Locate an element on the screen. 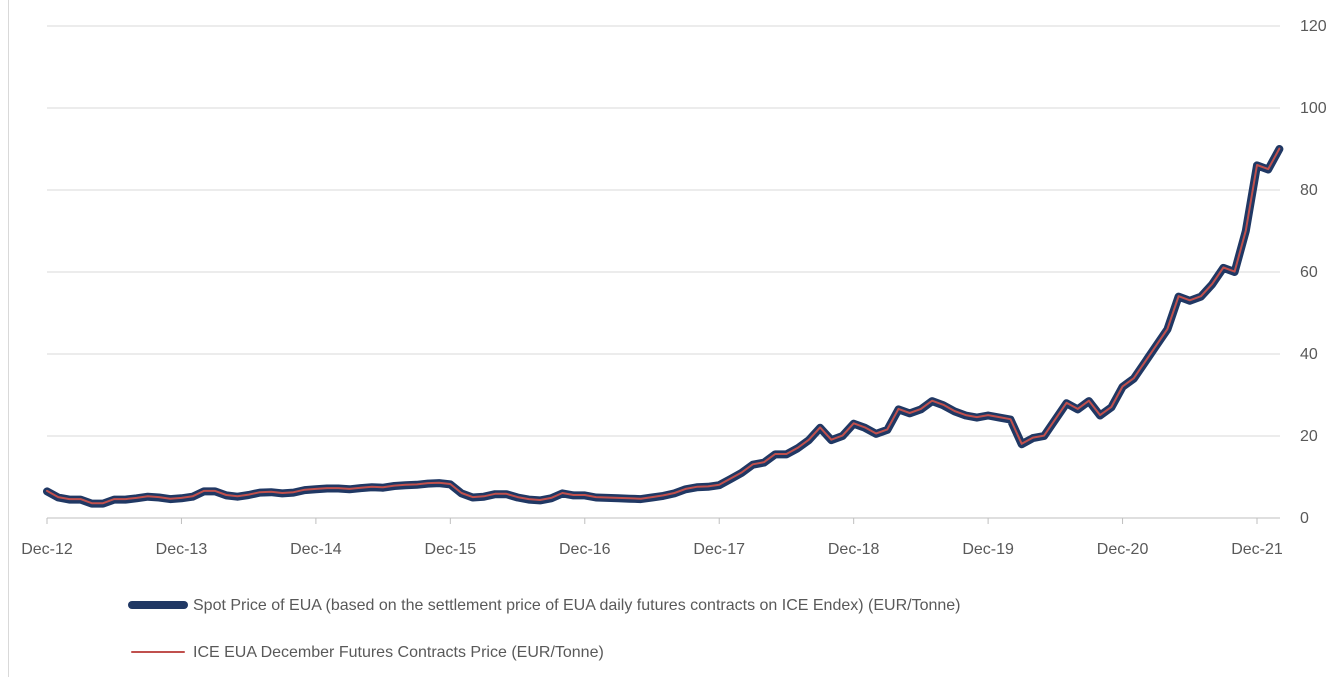  y-tick-label: 20 is located at coordinates (1309, 436).